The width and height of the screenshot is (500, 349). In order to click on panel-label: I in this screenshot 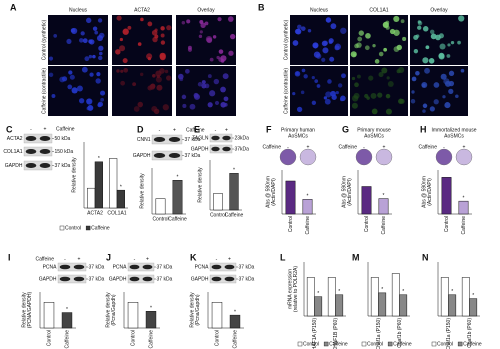, I will do `click(9, 257)`.